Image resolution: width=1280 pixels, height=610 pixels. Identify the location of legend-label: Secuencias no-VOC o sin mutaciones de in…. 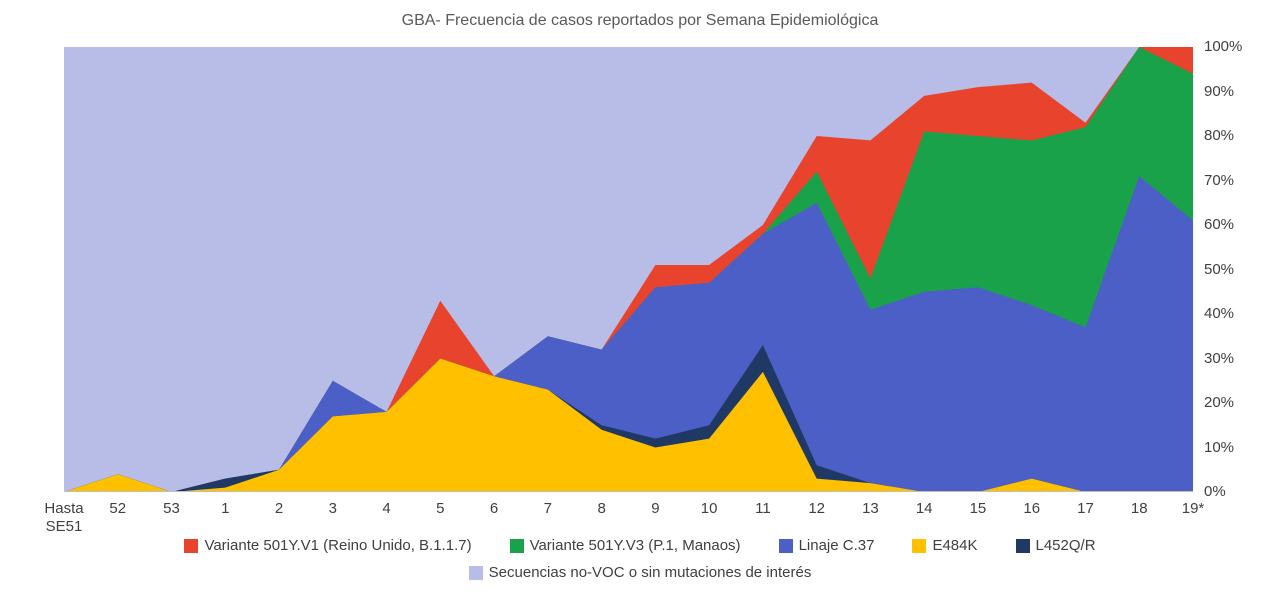
(650, 572).